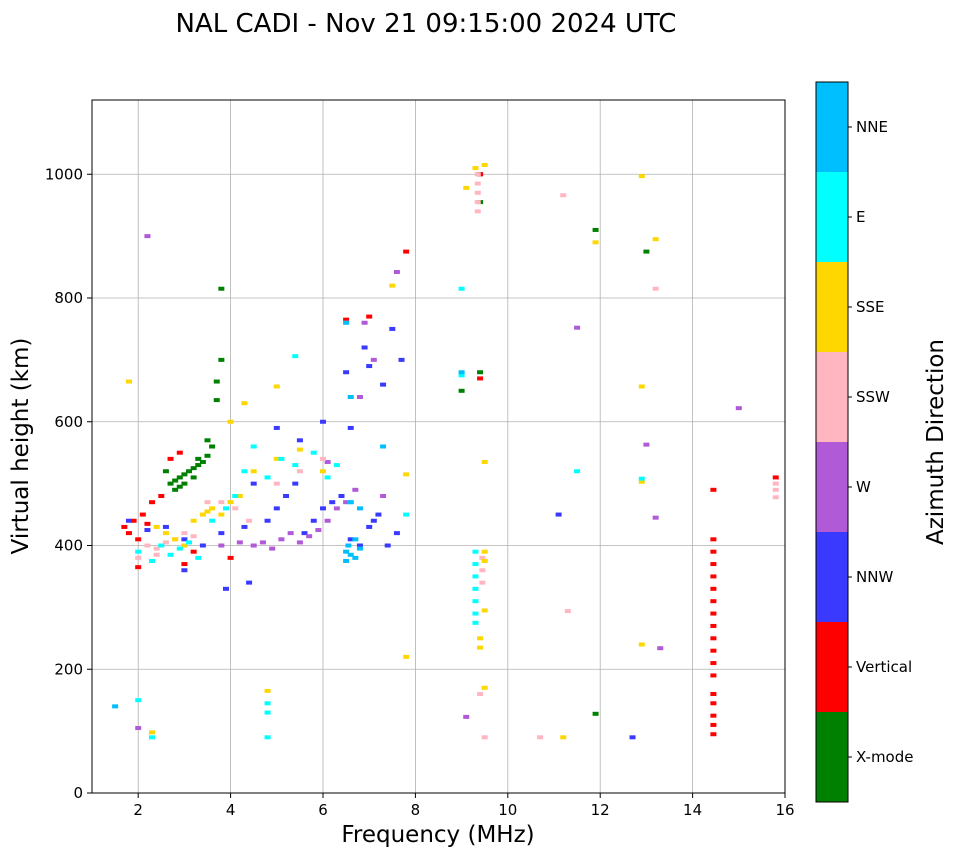 This screenshot has height=857, width=958. I want to click on colorbar-frame, so click(832, 442).